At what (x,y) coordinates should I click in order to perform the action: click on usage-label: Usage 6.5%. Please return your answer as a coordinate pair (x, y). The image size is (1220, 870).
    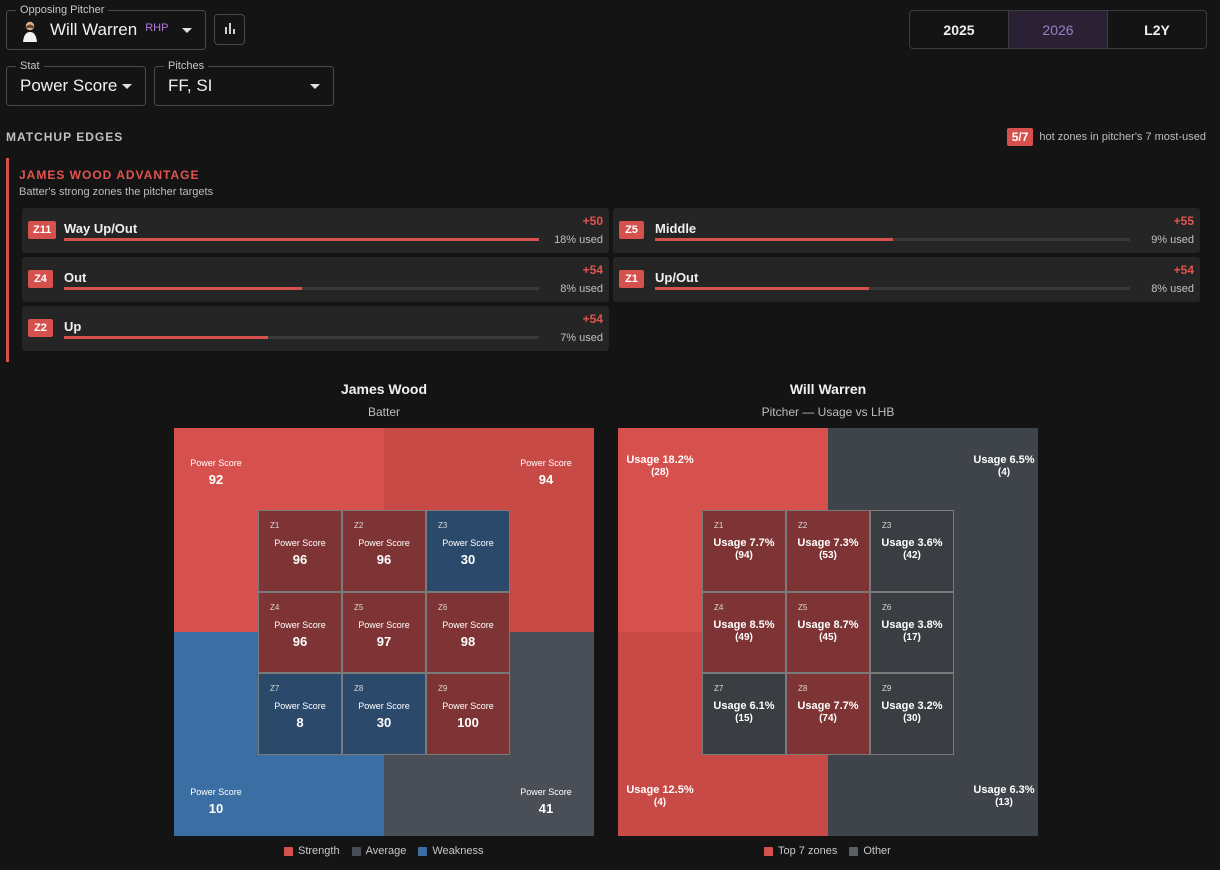
    Looking at the image, I should click on (1004, 460).